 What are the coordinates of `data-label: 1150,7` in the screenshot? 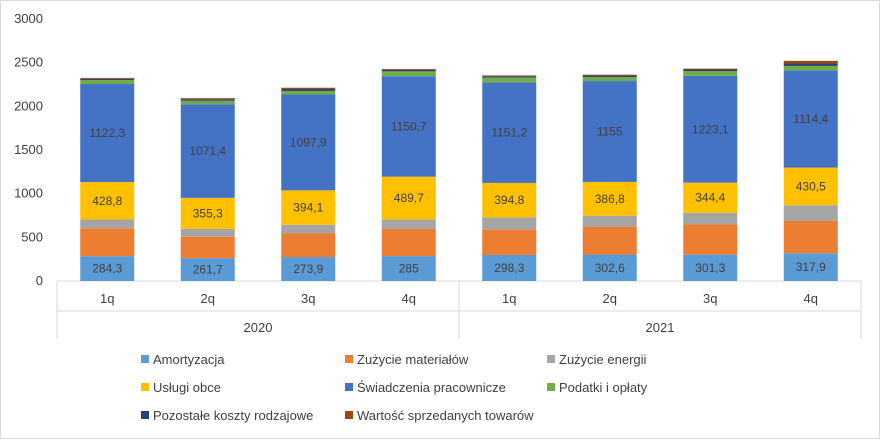 It's located at (409, 126).